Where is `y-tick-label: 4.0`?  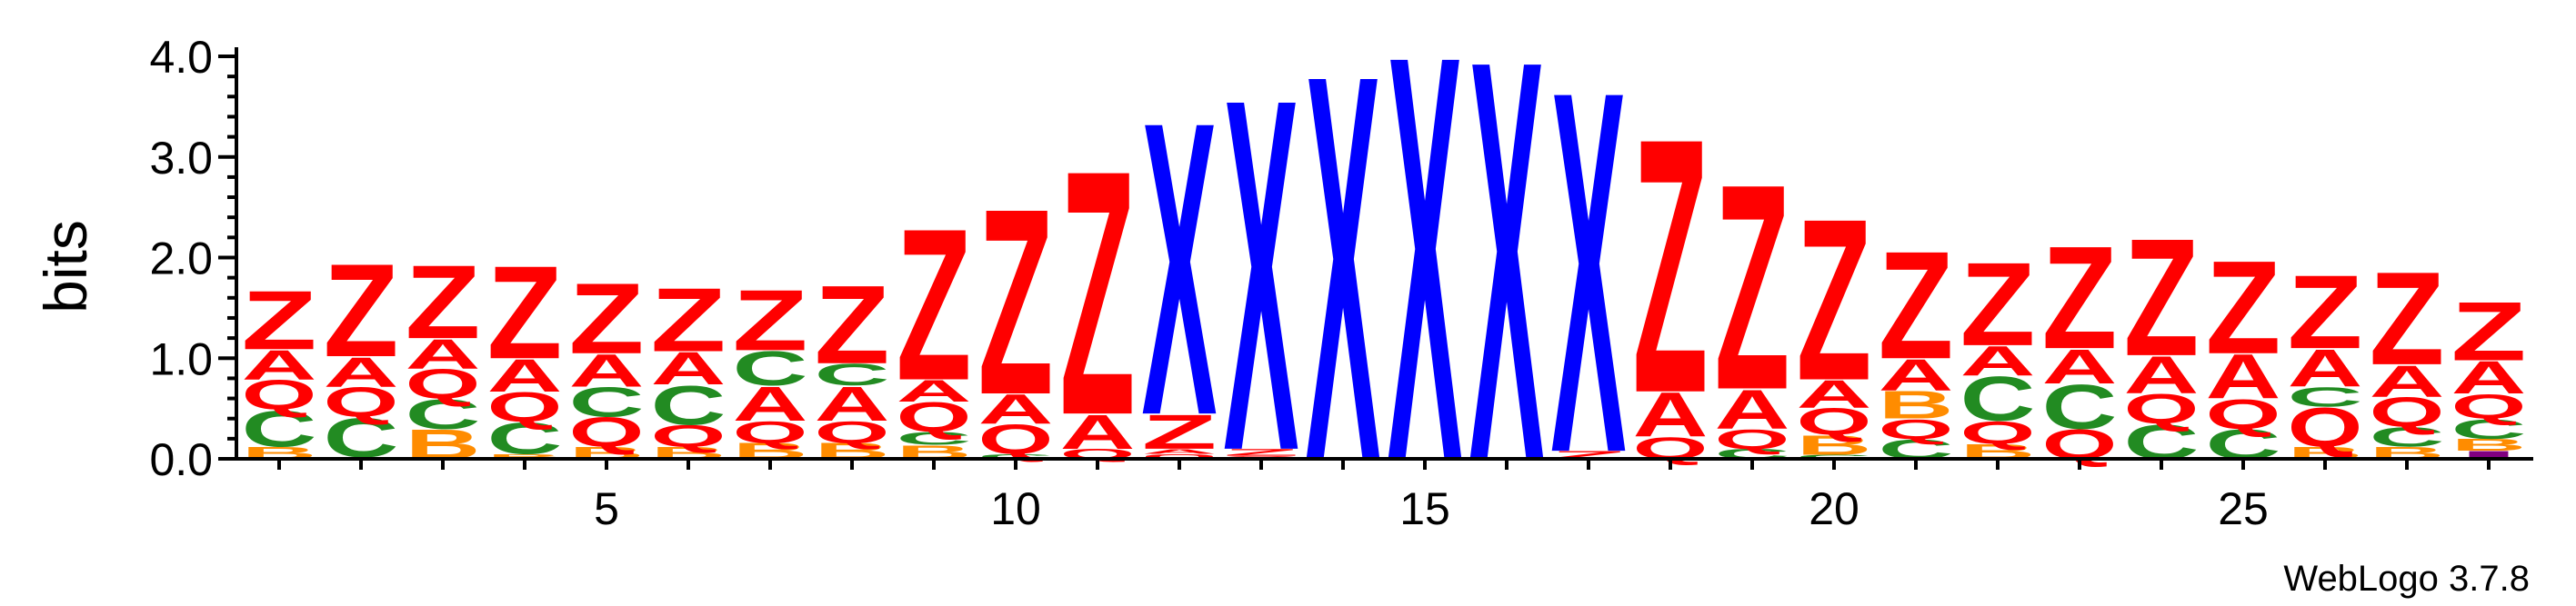 y-tick-label: 4.0 is located at coordinates (181, 57).